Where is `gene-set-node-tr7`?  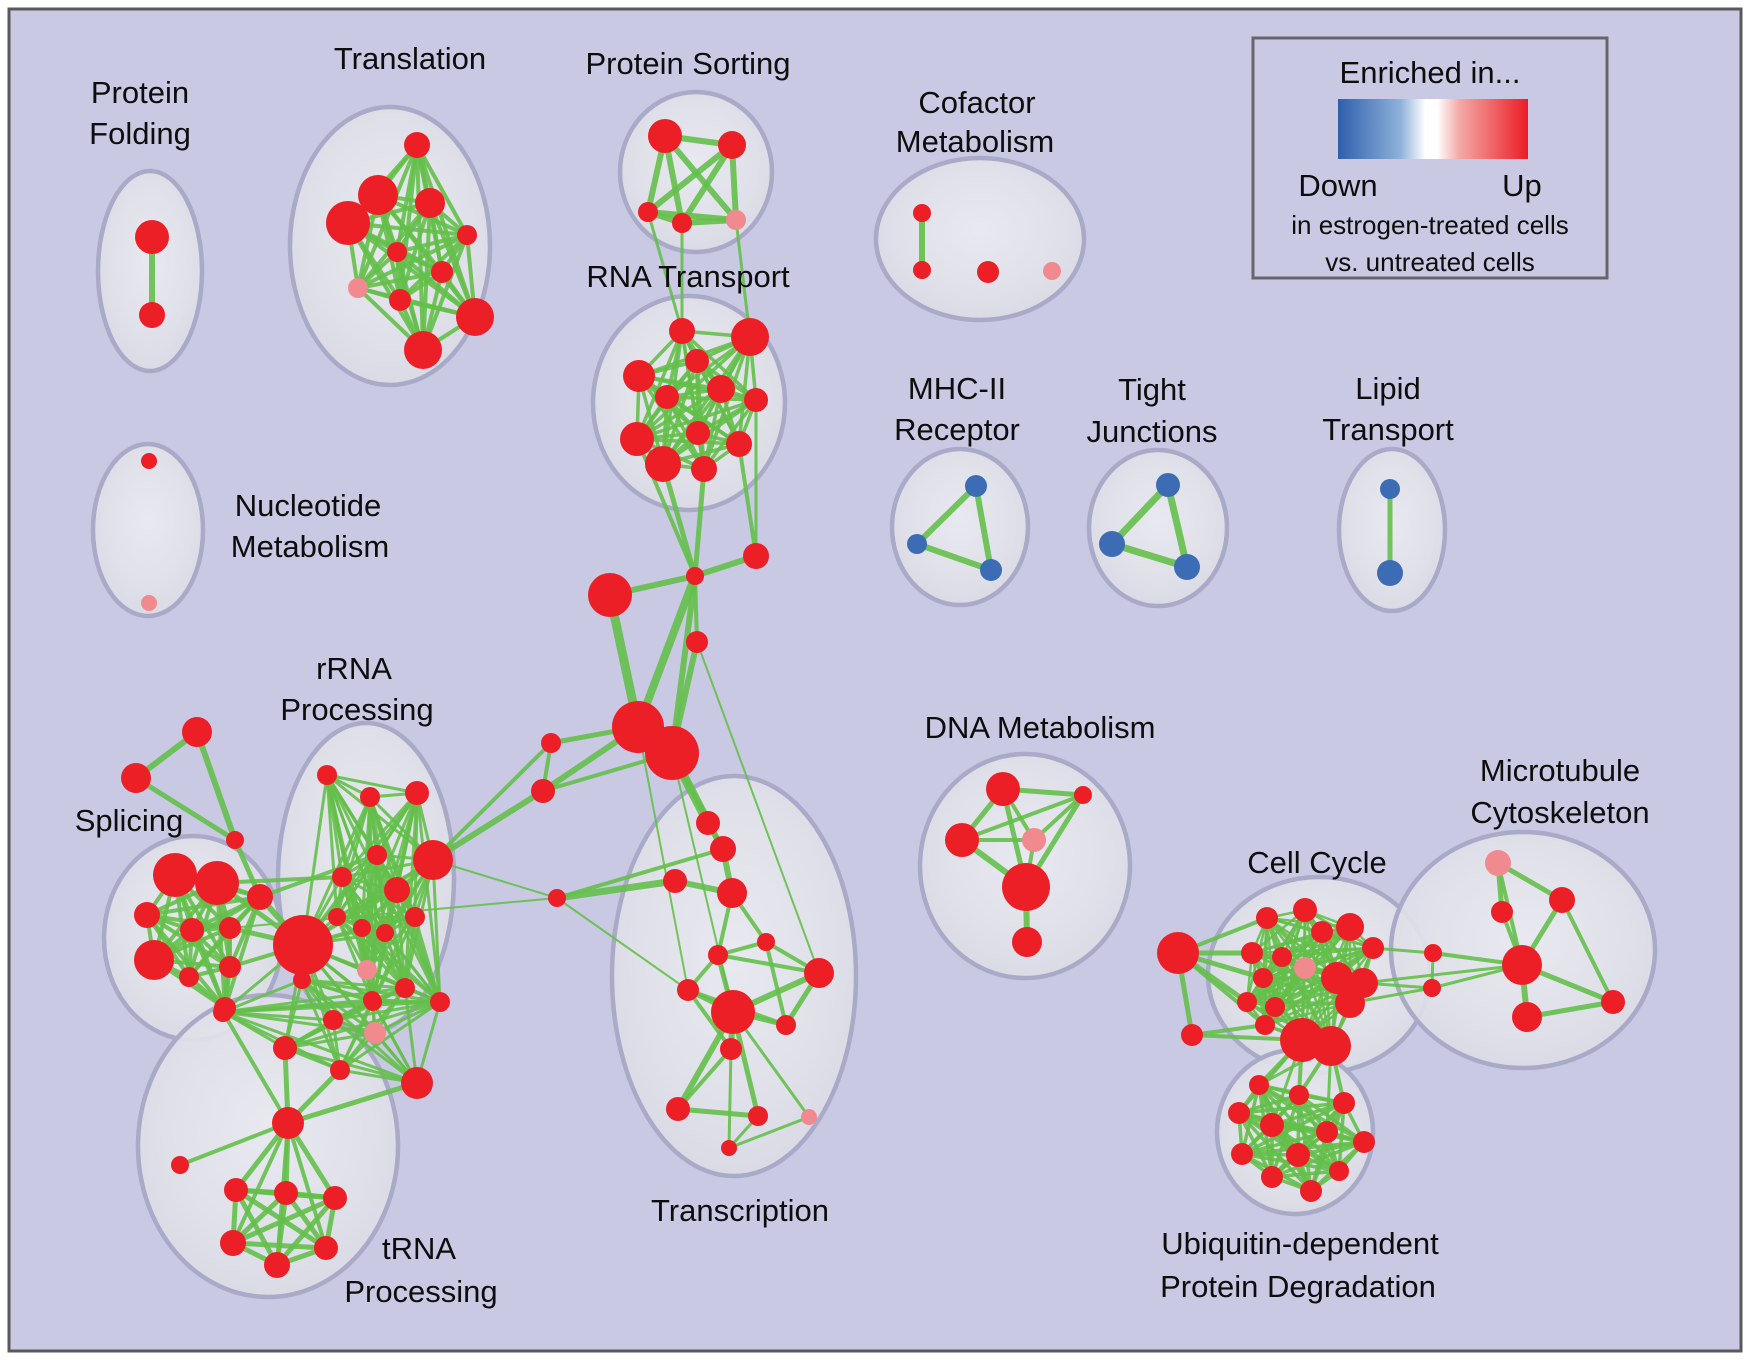 gene-set-node-tr7 is located at coordinates (688, 990).